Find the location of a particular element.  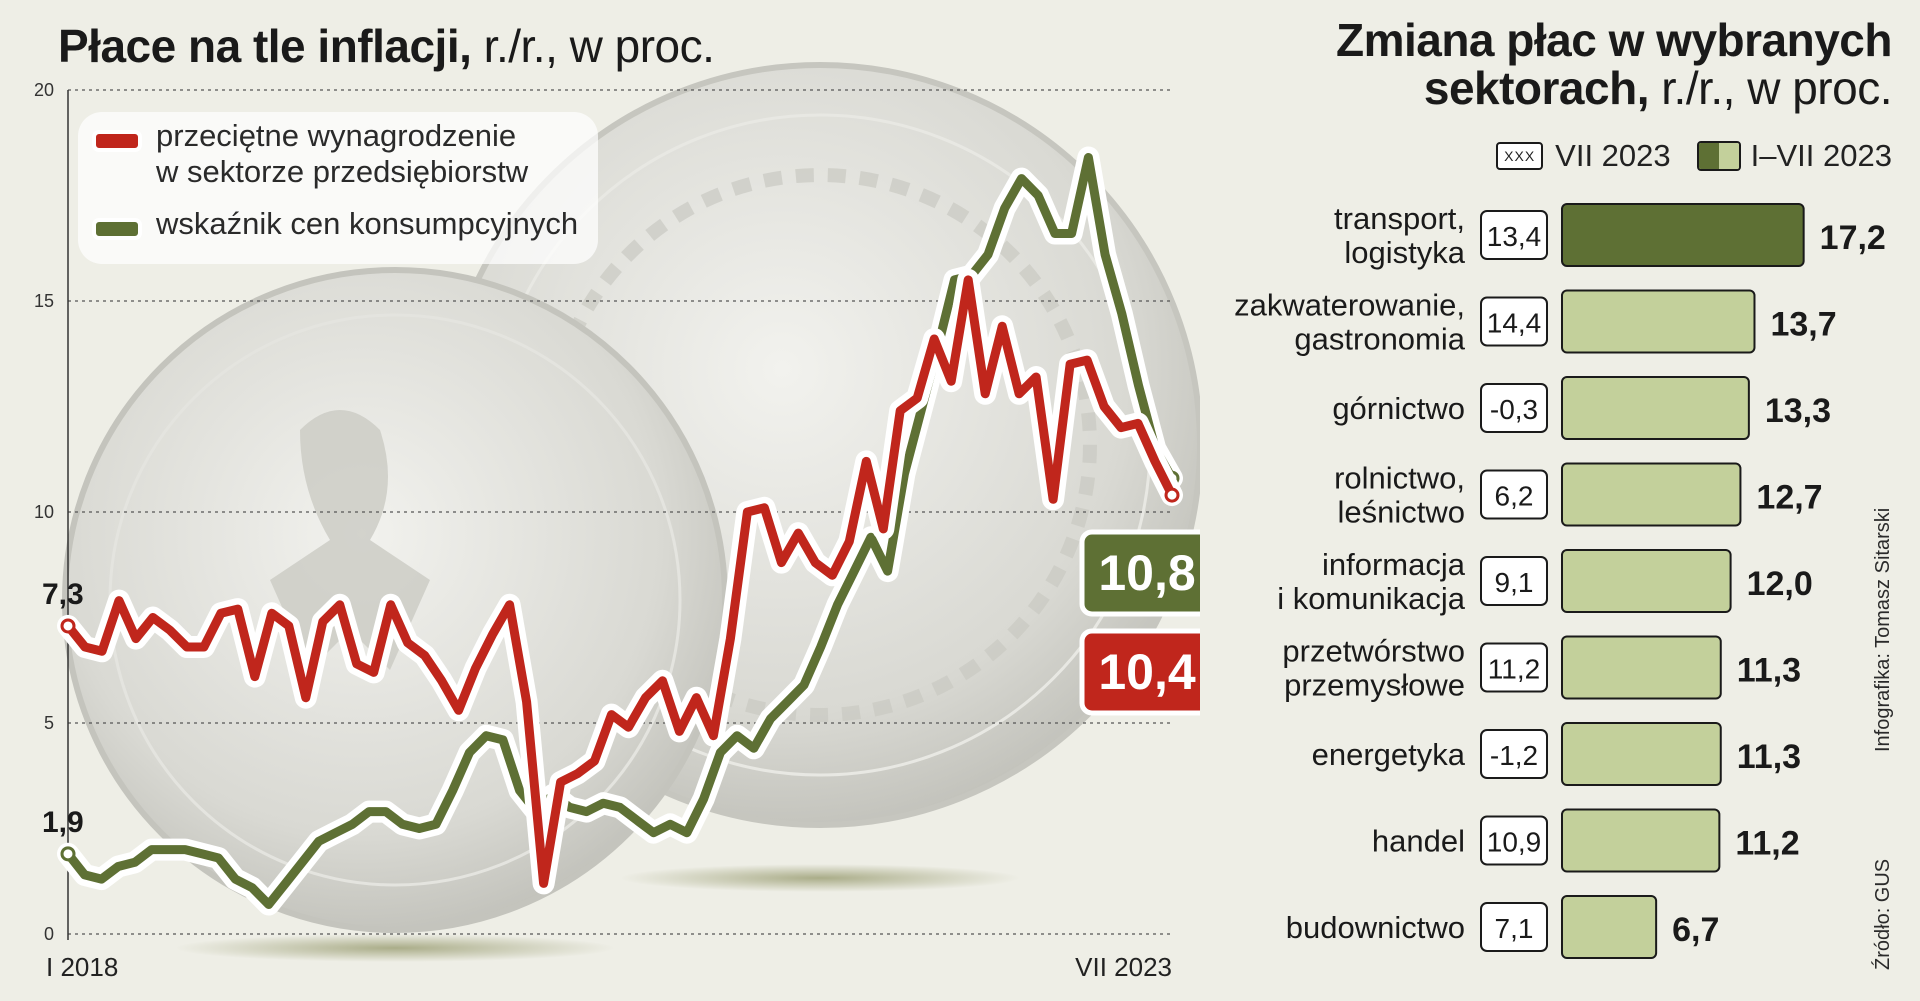

ivii-value-label: 13,3 is located at coordinates (1798, 411).